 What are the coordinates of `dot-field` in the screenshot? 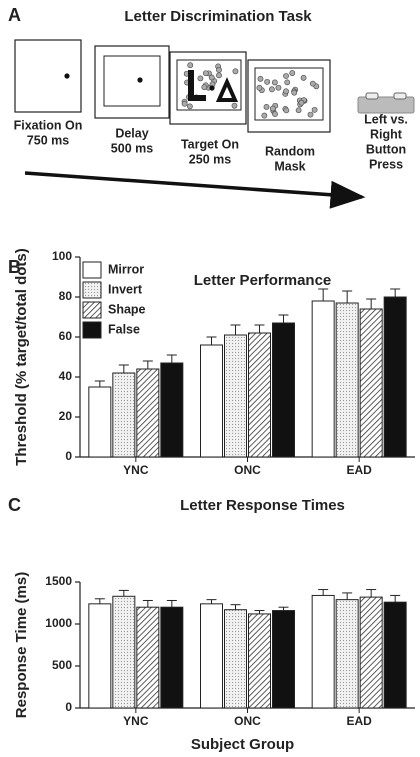 It's located at (288, 94).